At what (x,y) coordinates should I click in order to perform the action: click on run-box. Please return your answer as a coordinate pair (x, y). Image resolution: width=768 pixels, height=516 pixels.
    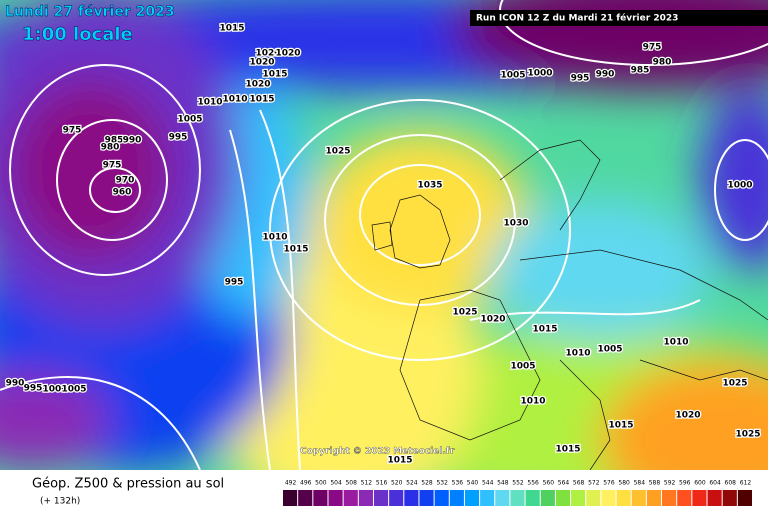
    Looking at the image, I should click on (619, 18).